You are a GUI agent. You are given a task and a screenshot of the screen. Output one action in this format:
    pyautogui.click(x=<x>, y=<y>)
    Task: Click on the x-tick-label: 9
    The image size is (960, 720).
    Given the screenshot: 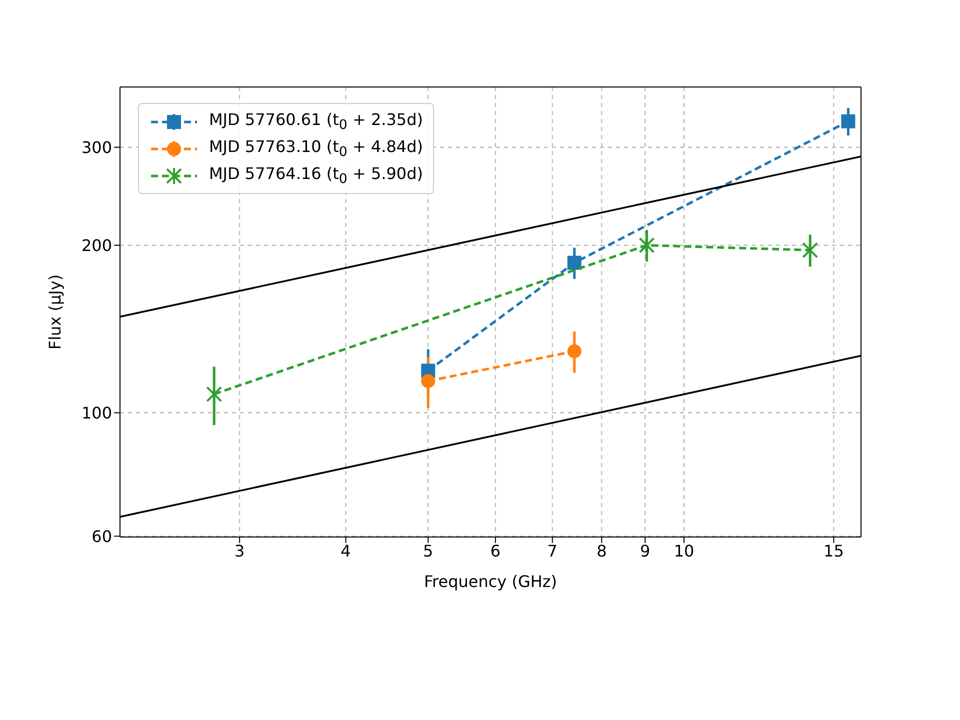 What is the action you would take?
    pyautogui.click(x=645, y=550)
    